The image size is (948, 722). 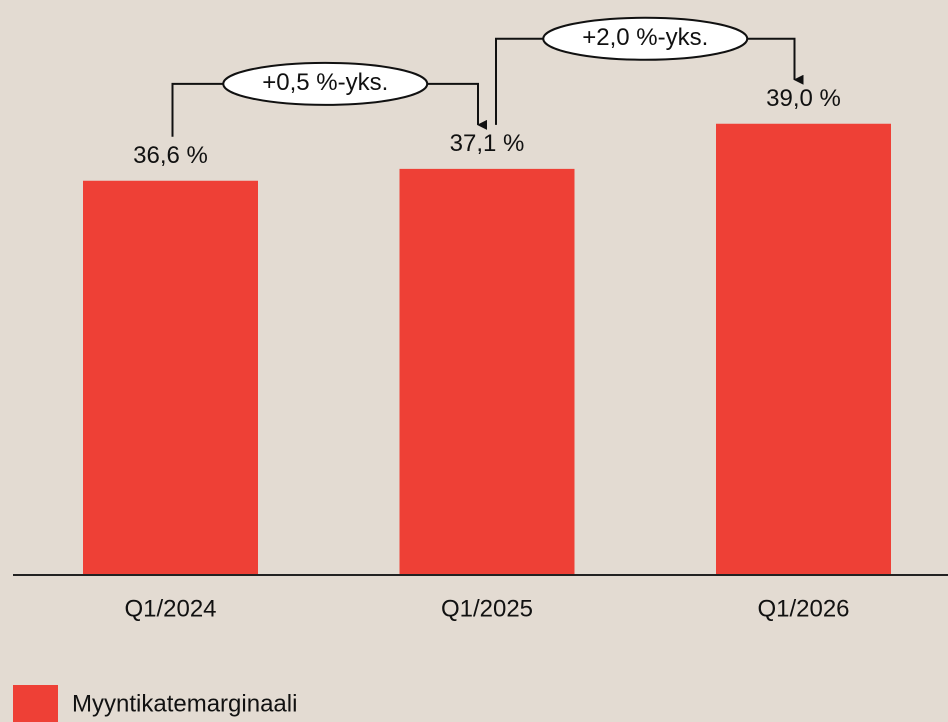 I want to click on x-tick-label: Q1/2024, so click(x=170, y=608).